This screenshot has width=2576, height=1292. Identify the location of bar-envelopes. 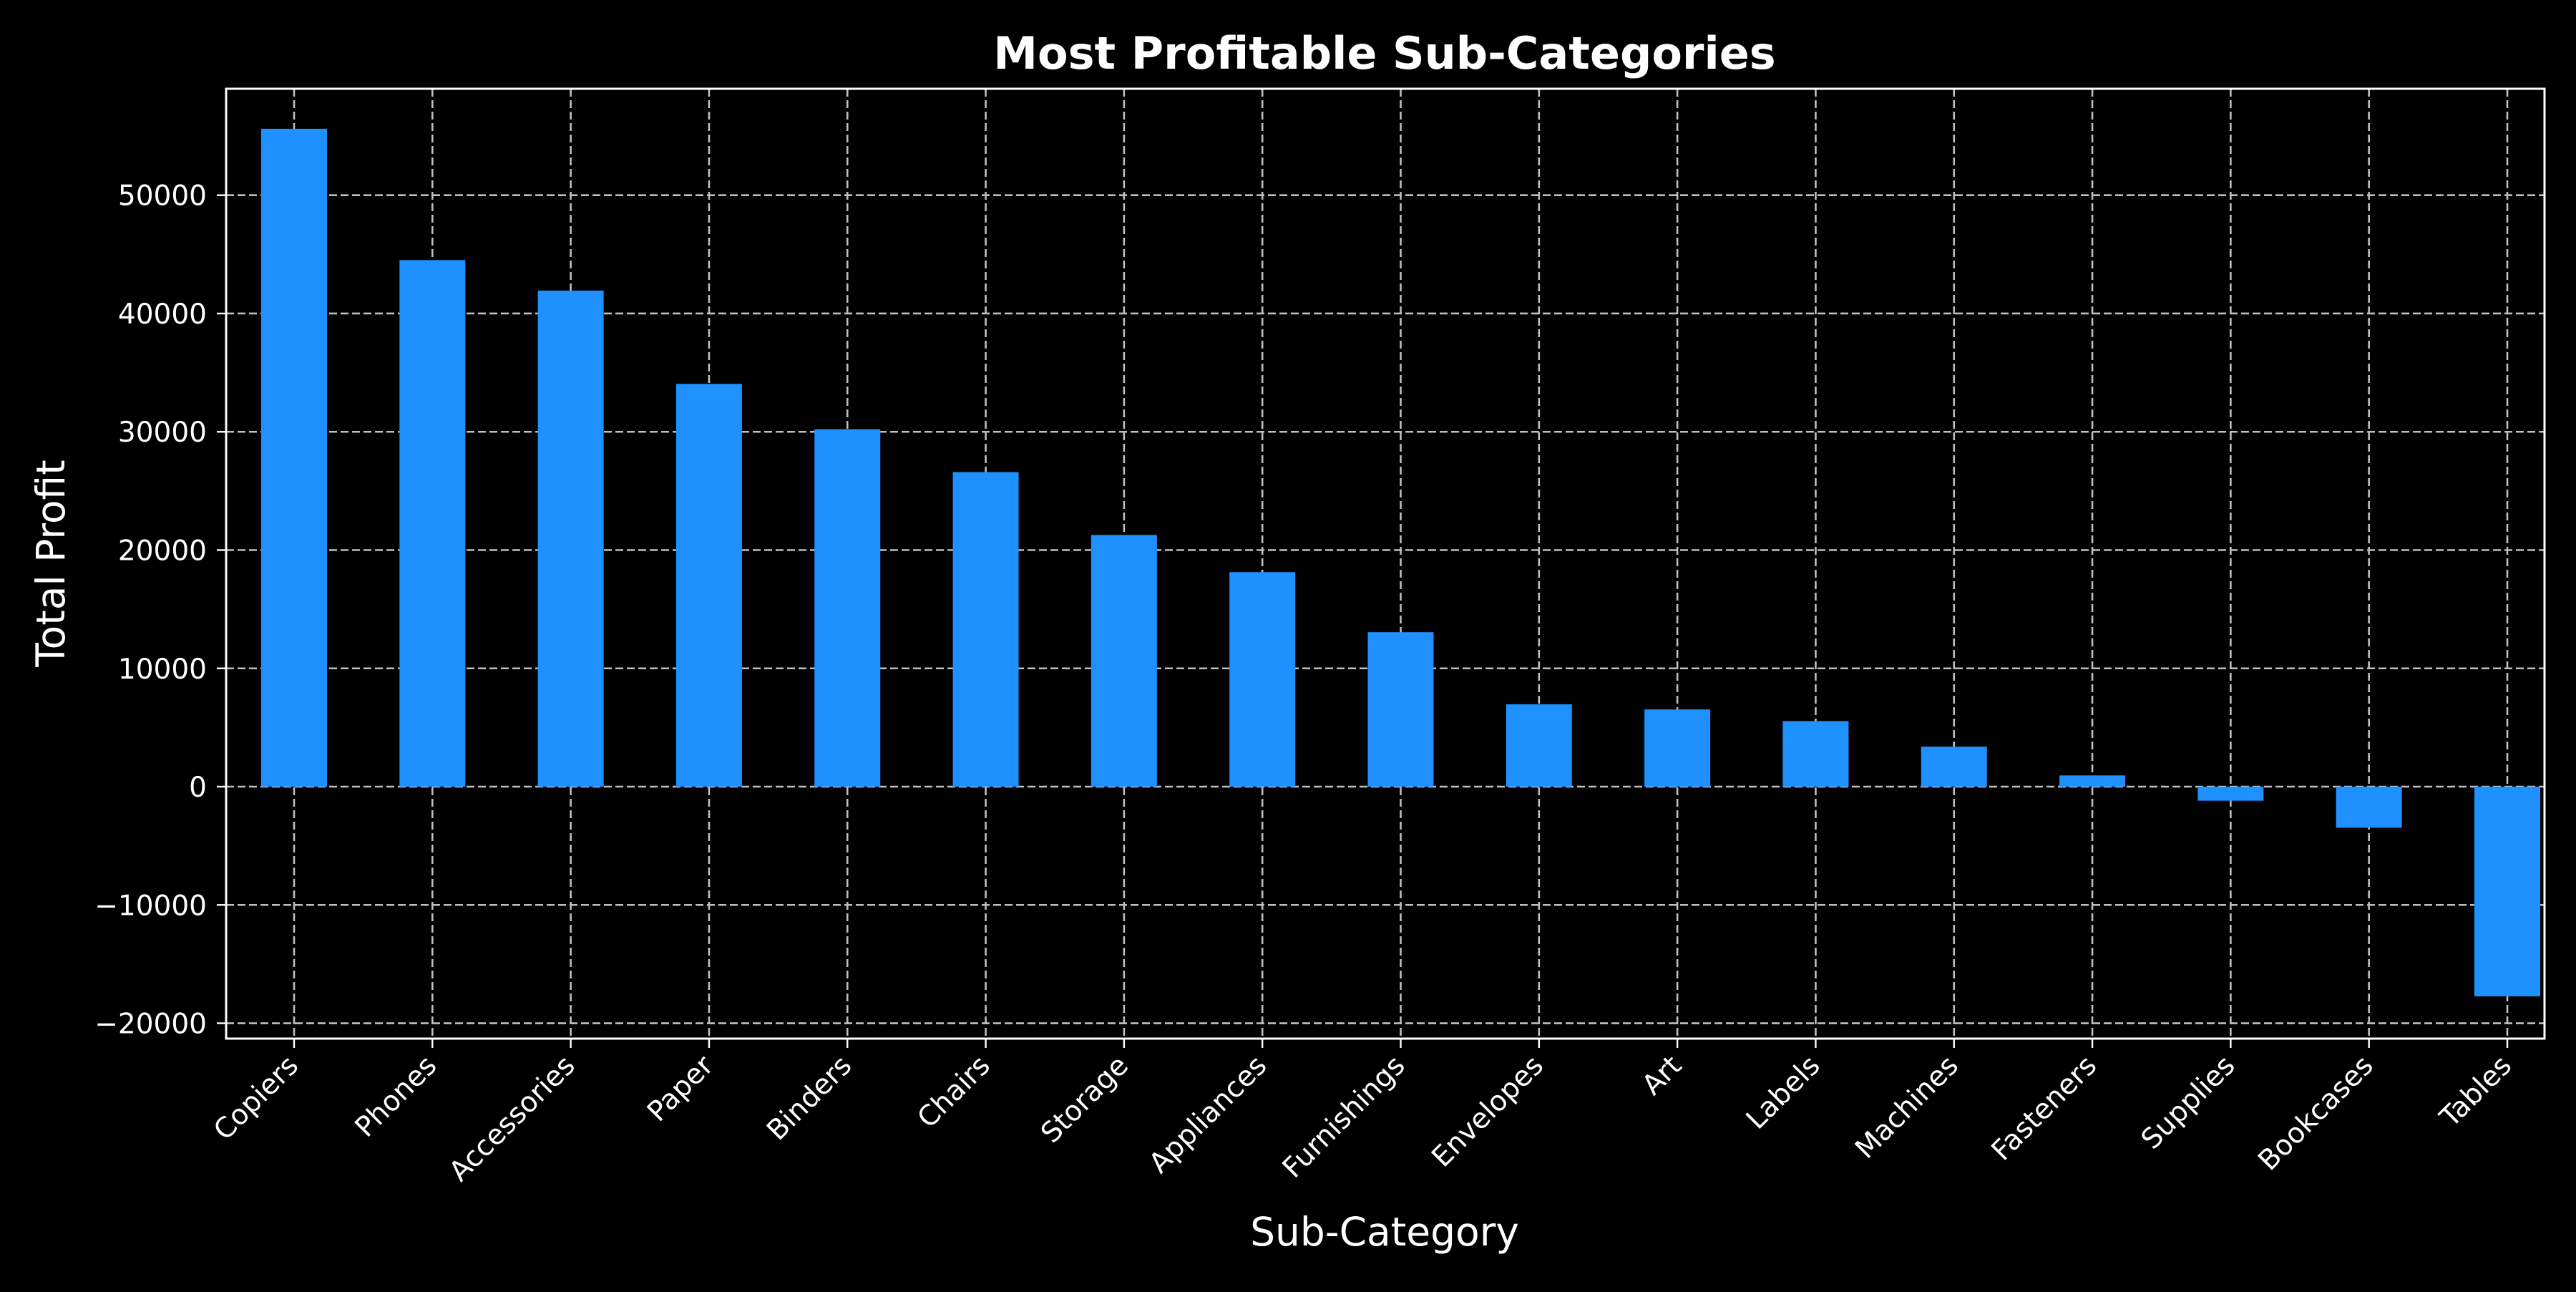
(1539, 745).